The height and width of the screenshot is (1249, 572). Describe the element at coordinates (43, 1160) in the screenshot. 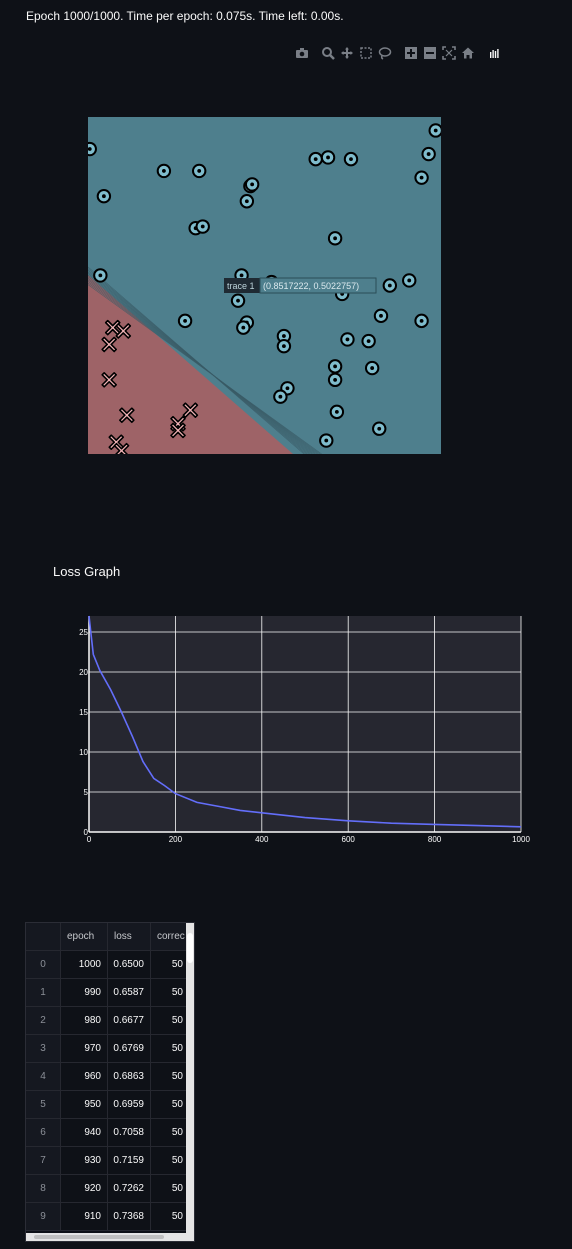

I see `row-index: 7` at that location.